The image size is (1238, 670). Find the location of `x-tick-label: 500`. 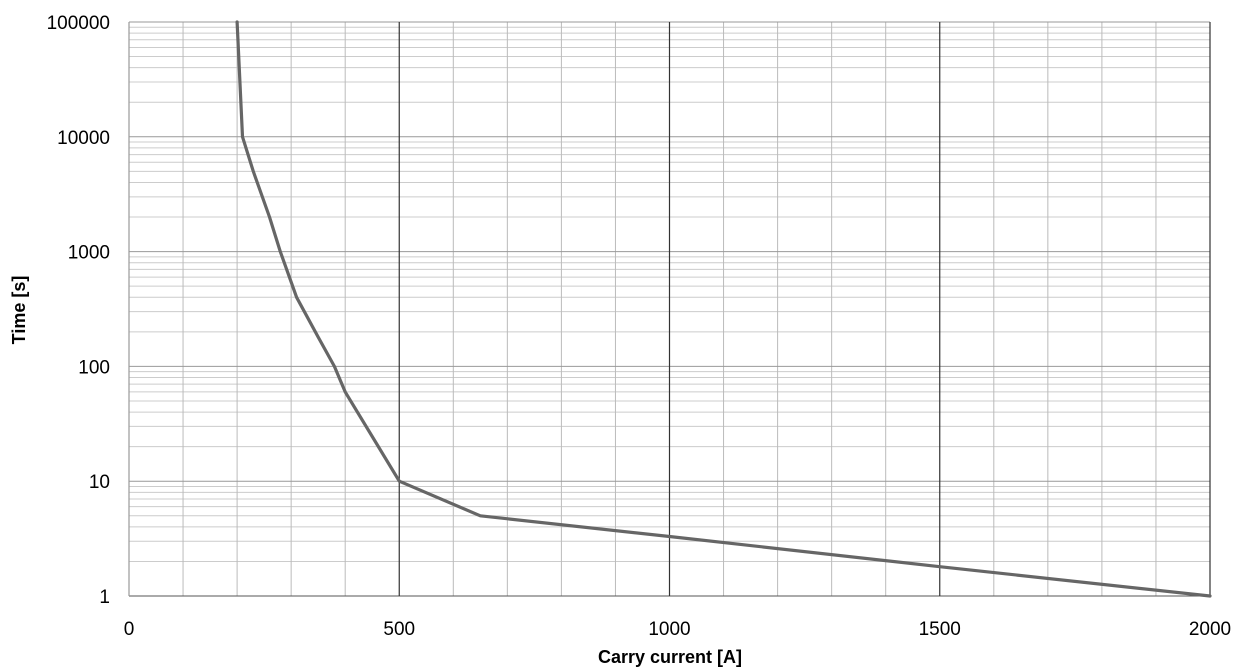

x-tick-label: 500 is located at coordinates (399, 629).